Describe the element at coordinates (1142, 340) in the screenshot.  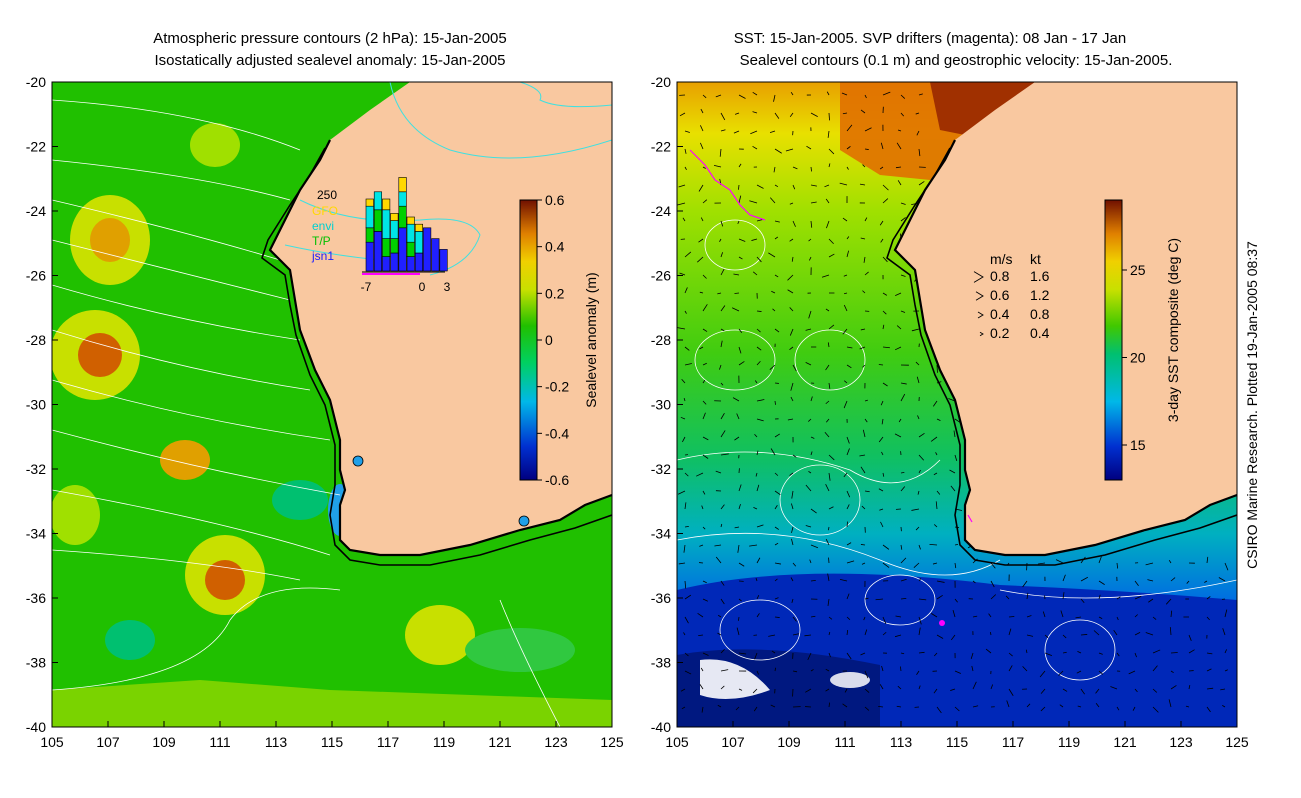
I see `right-colorbar: 25 20 15 3-day SST composite (deg C)` at that location.